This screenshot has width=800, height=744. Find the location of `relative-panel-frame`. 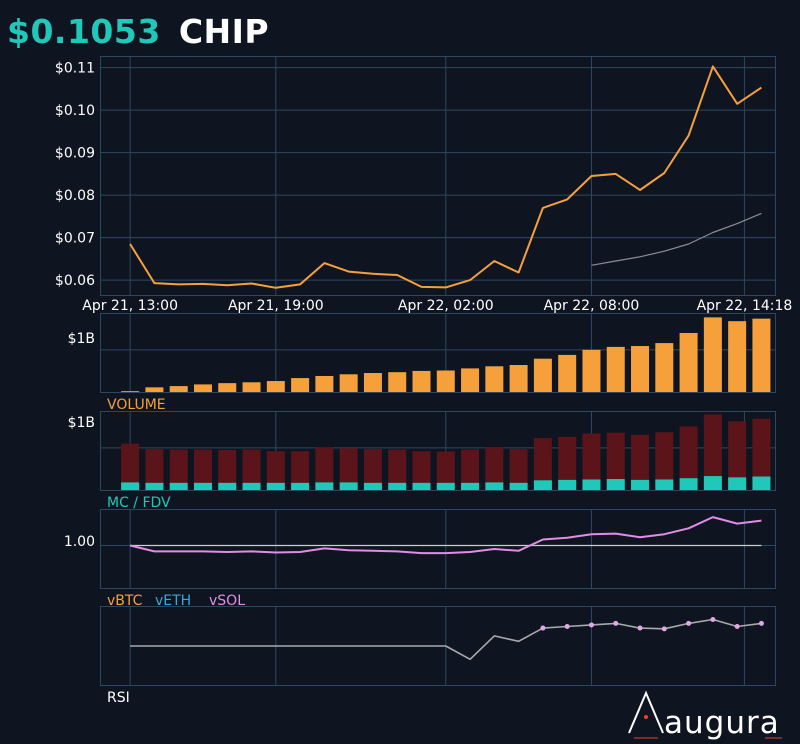

relative-panel-frame is located at coordinates (438, 549).